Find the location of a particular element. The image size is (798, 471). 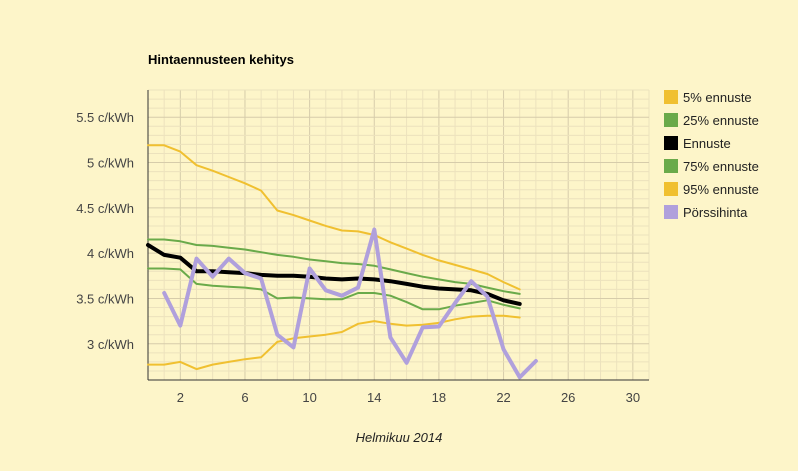

y-tick-label: 4.5 c/kWh is located at coordinates (105, 208).